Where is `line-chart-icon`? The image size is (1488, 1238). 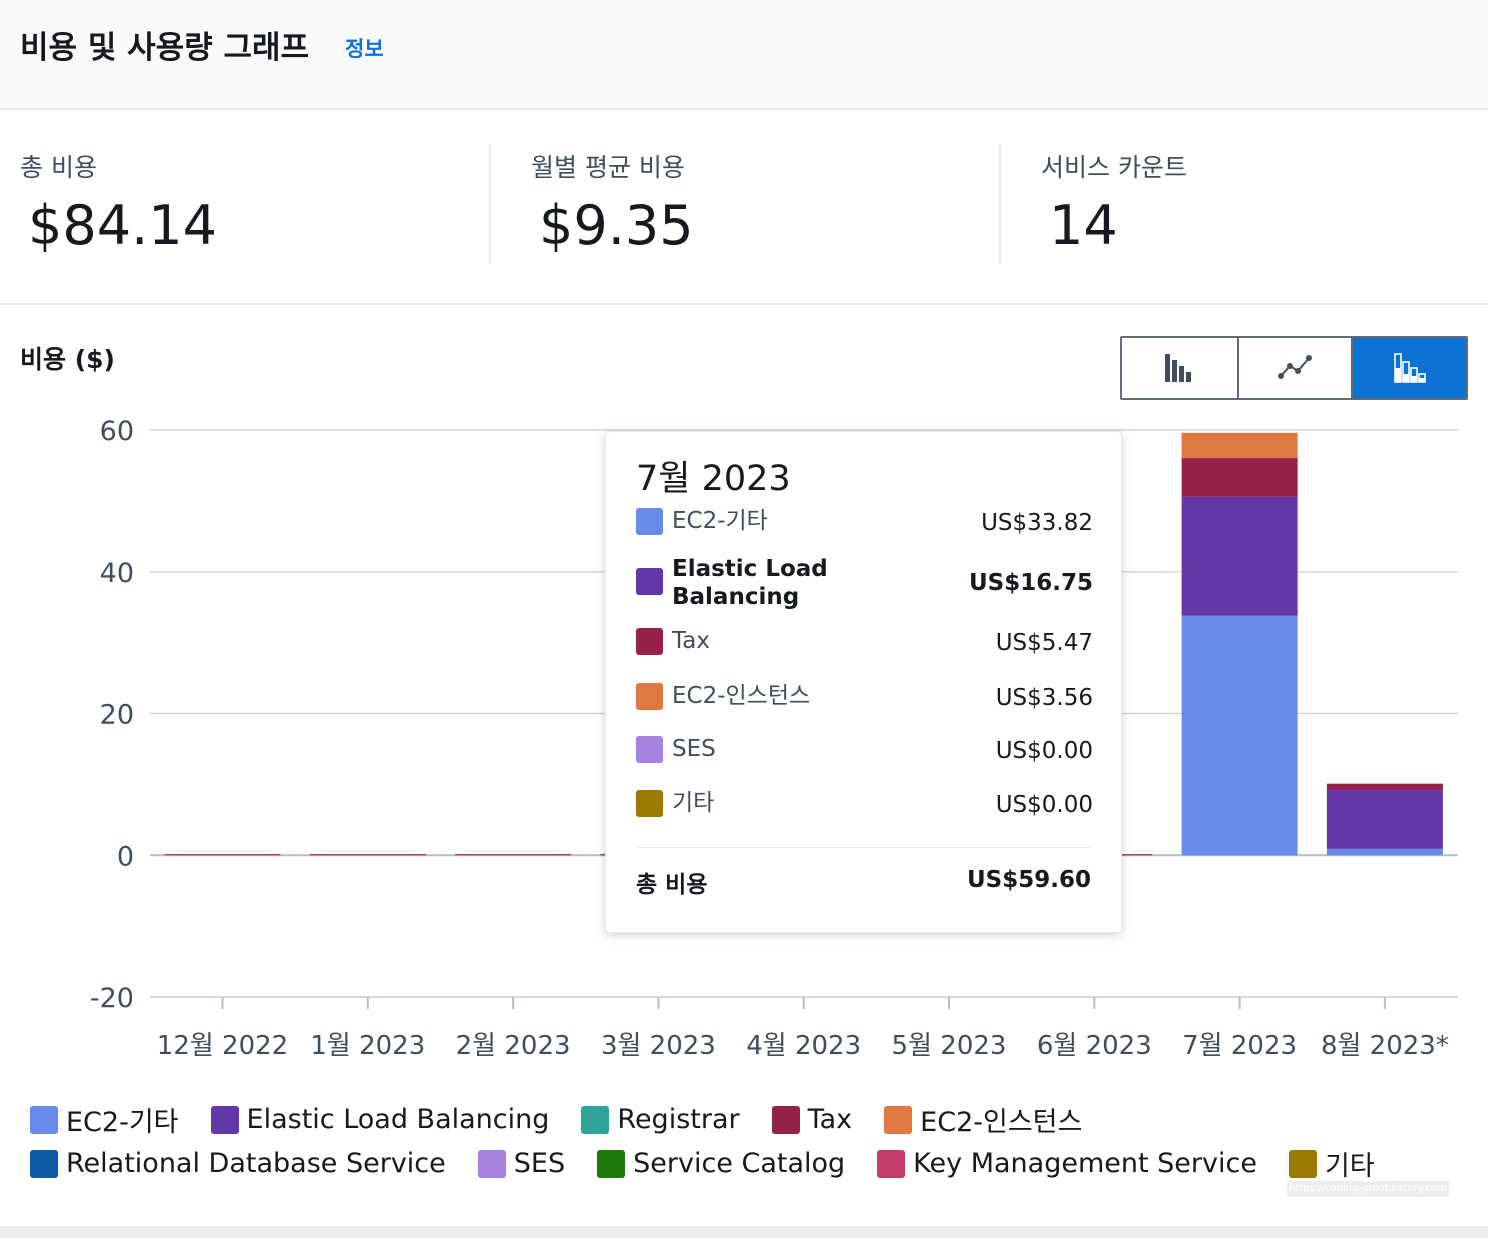 line-chart-icon is located at coordinates (1294, 367).